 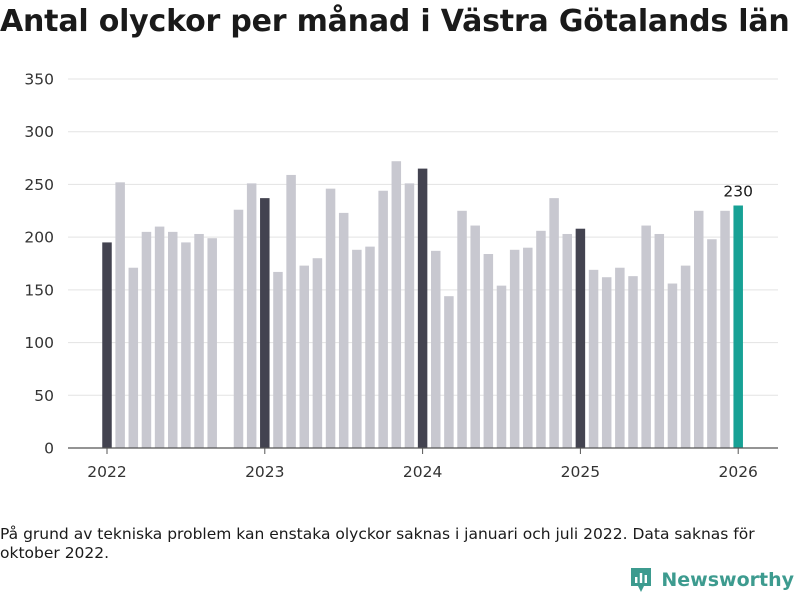 What do you see at coordinates (49, 449) in the screenshot?
I see `y-tick-label: 0` at bounding box center [49, 449].